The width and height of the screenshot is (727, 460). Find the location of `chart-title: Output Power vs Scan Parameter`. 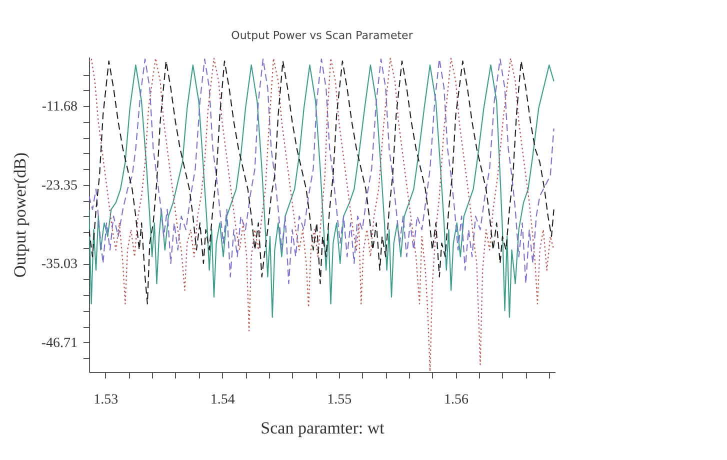

chart-title: Output Power vs Scan Parameter is located at coordinates (322, 35).